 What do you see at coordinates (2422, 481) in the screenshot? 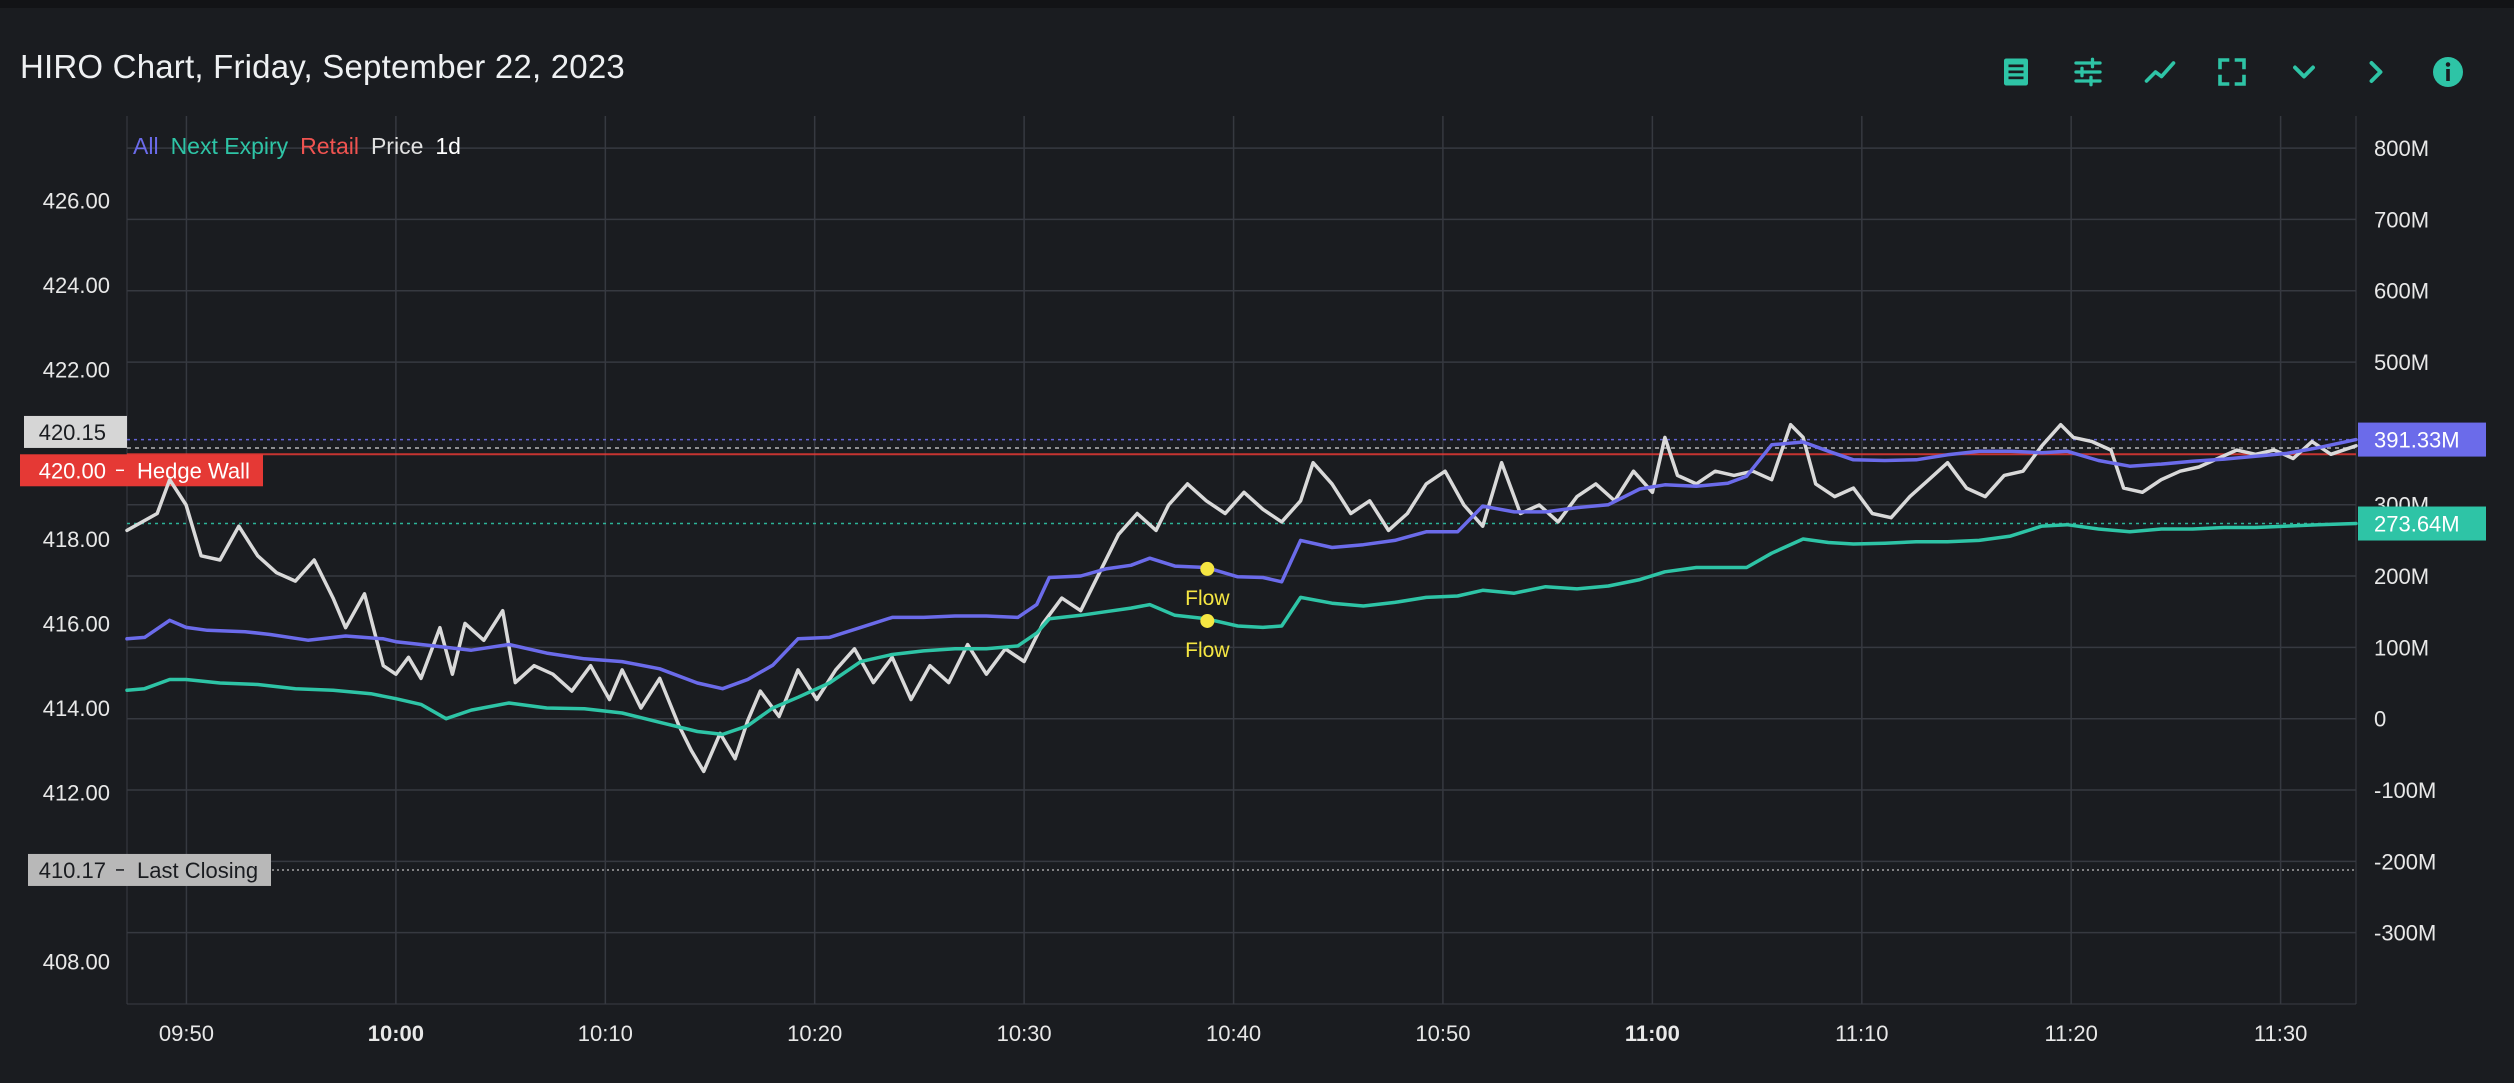
I see `value-badges: 391.33M 273.64M` at bounding box center [2422, 481].